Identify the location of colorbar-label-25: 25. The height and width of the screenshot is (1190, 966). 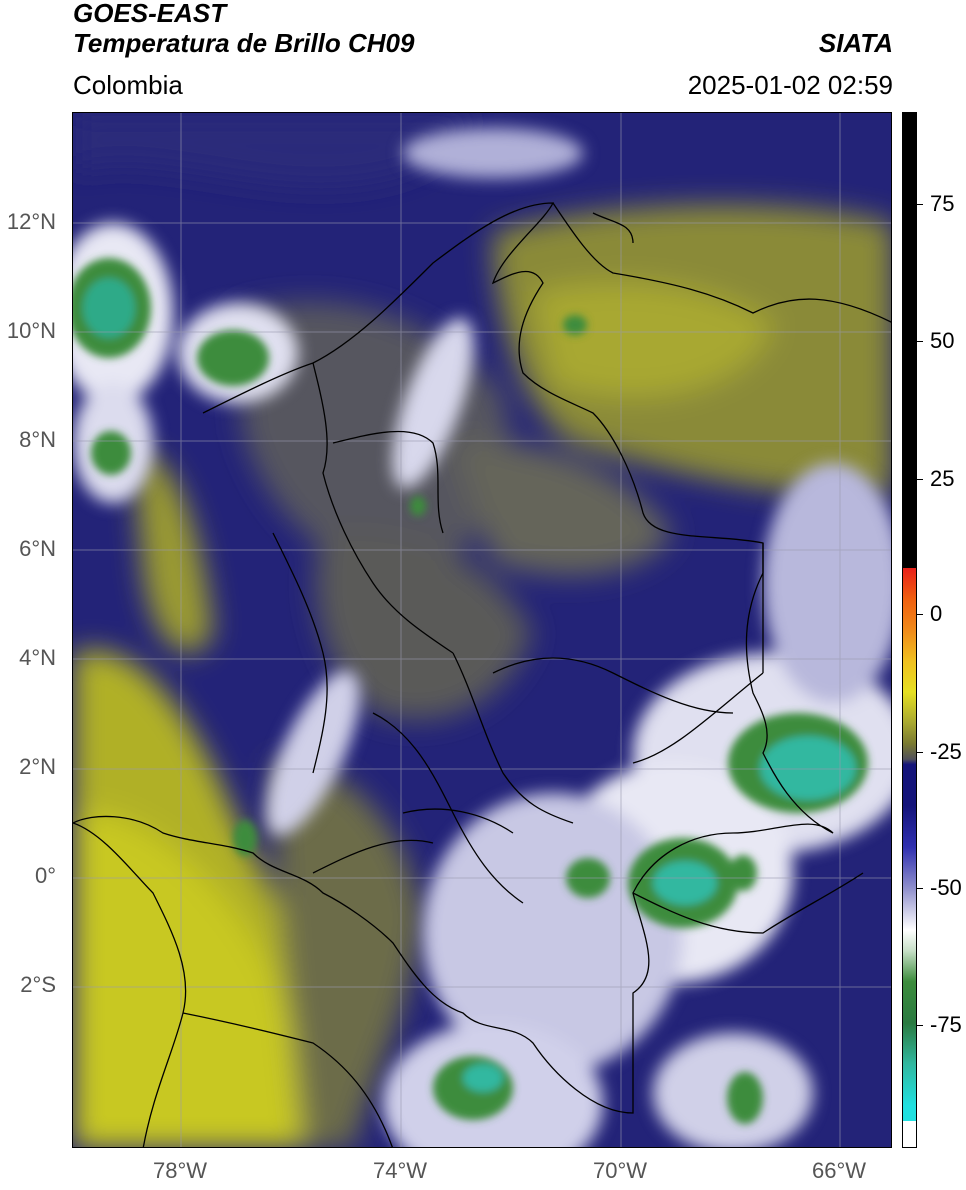
(942, 478).